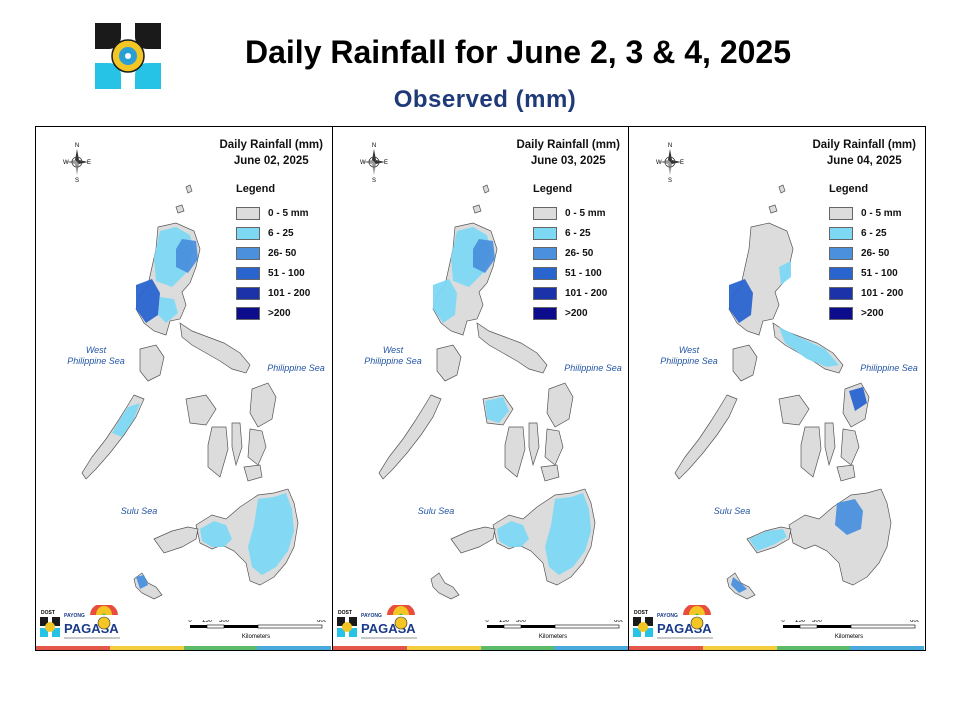  Describe the element at coordinates (811, 452) in the screenshot. I see `island-negros` at that location.